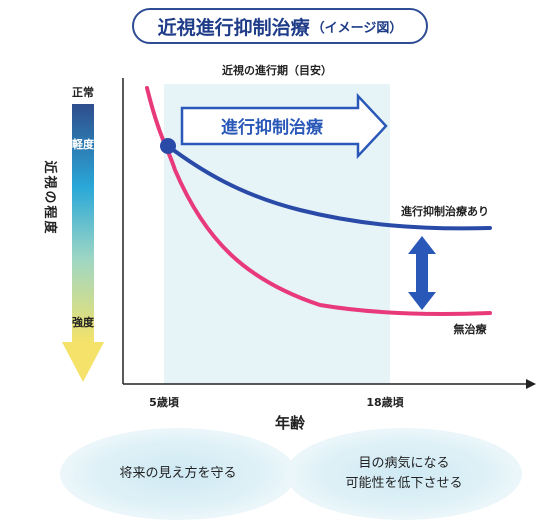 The image size is (560, 531). I want to click on benefit-bubble-disease: 目の病気になる 可能性を低下させる, so click(404, 474).